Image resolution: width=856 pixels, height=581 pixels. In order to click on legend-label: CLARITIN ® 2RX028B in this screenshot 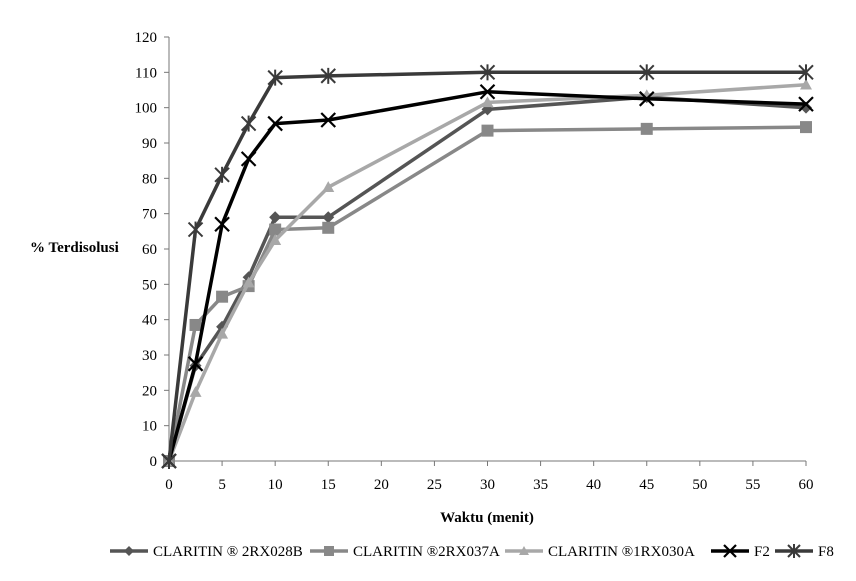, I will do `click(228, 552)`.